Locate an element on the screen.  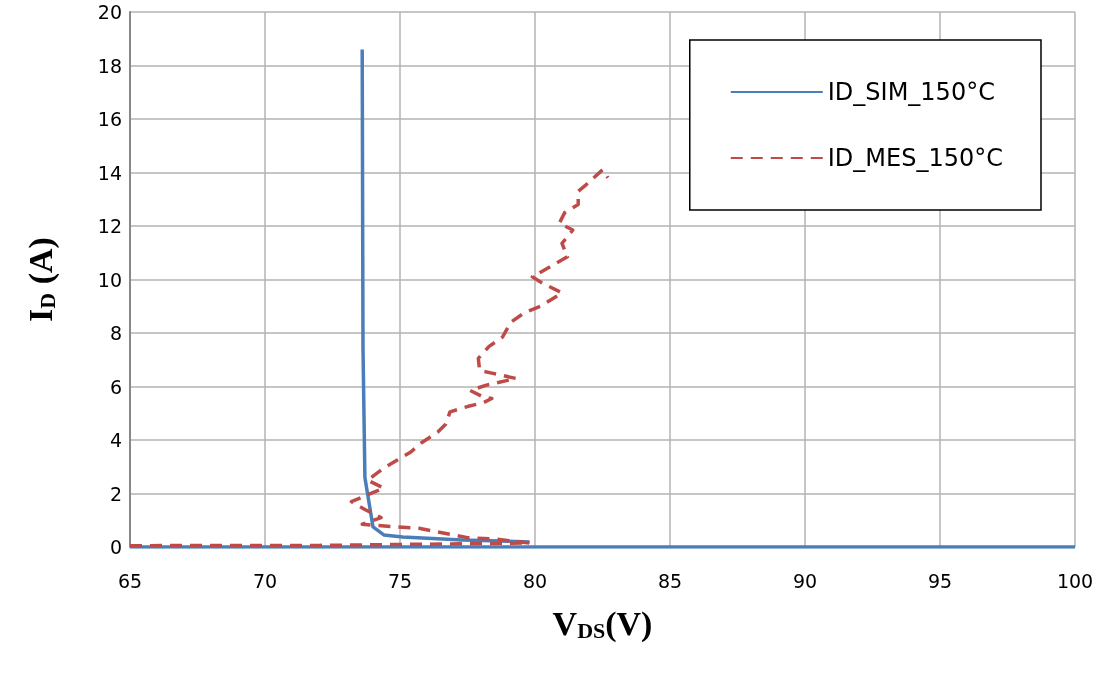
legend-label: ID_MES_150°C is located at coordinates (915, 158).